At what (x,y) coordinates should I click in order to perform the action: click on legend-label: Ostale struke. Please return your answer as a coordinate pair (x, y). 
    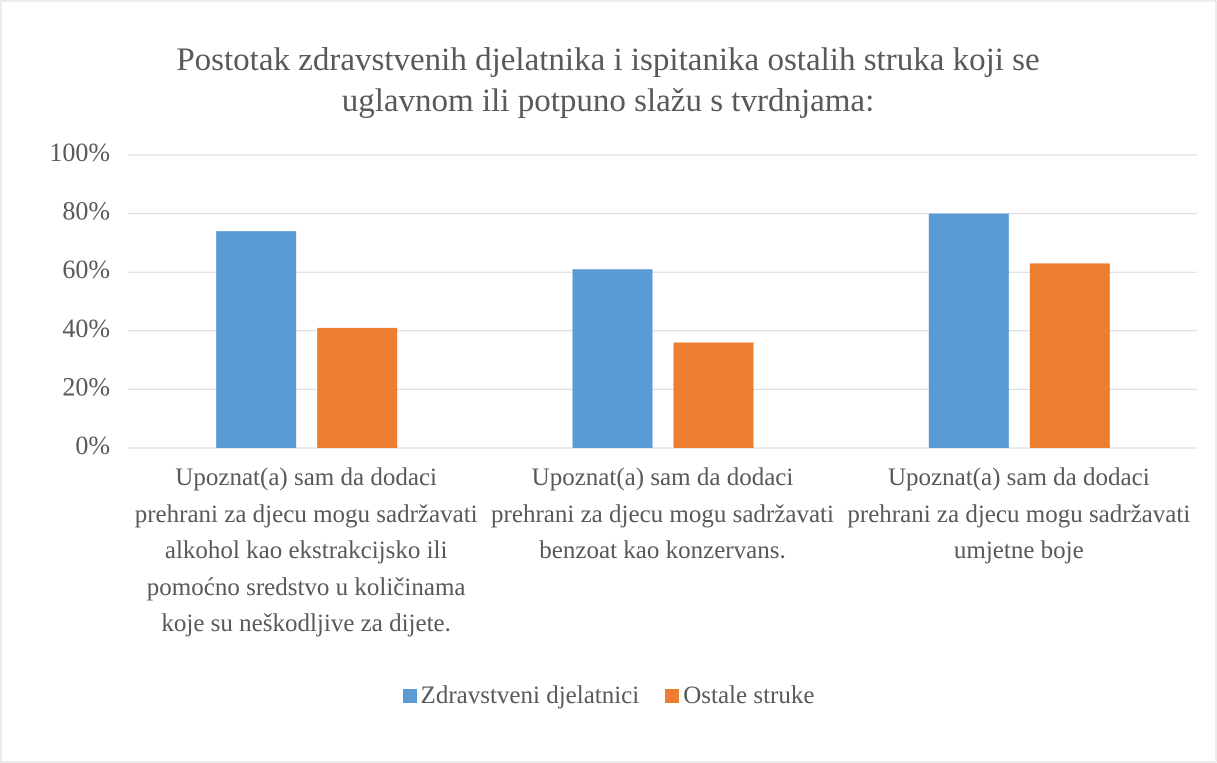
    Looking at the image, I should click on (749, 695).